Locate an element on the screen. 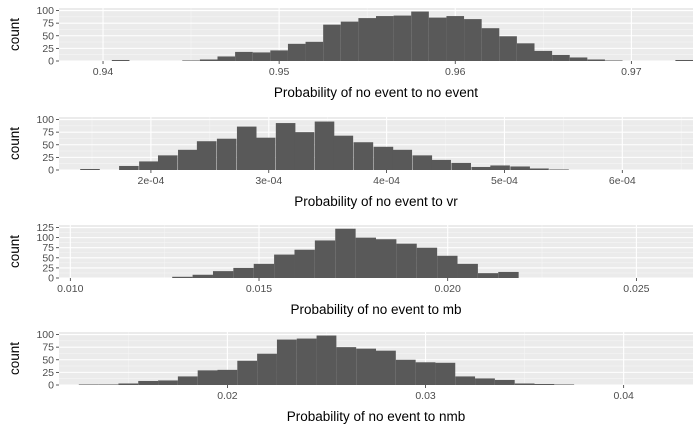 This screenshot has width=700, height=437. x-axis-title: Probability of no event to nmb is located at coordinates (376, 416).